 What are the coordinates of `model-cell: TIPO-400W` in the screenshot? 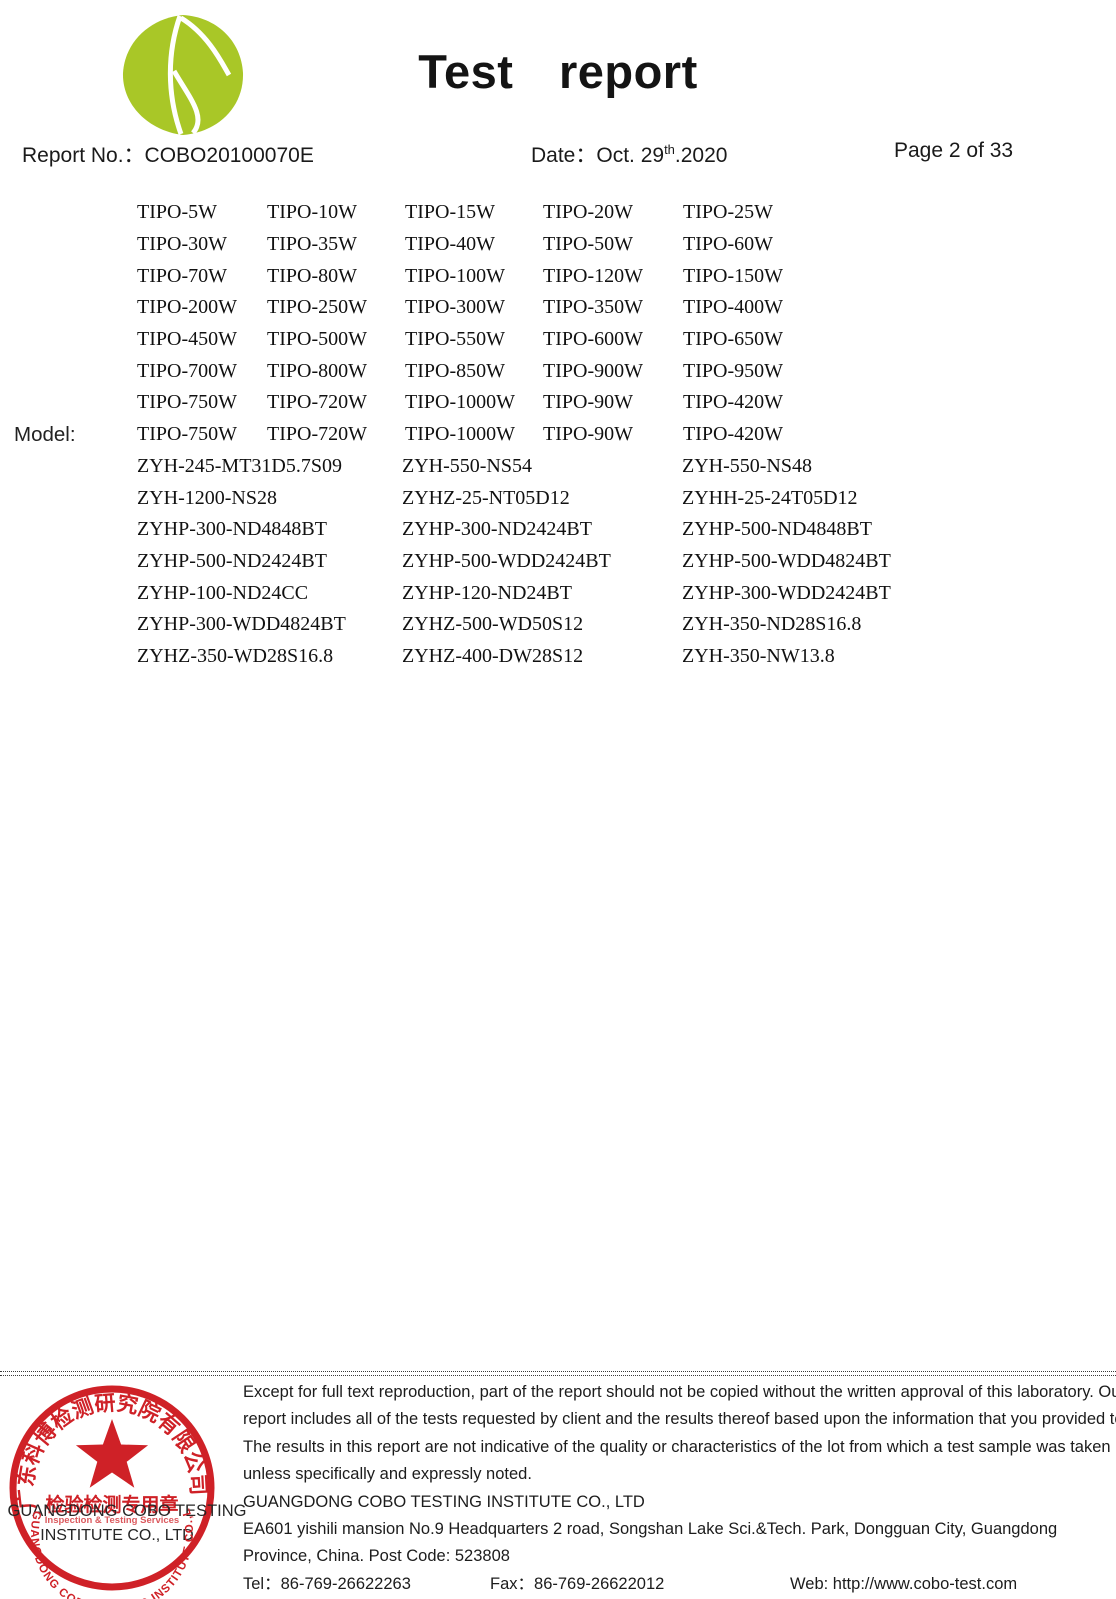 It's located at (733, 307).